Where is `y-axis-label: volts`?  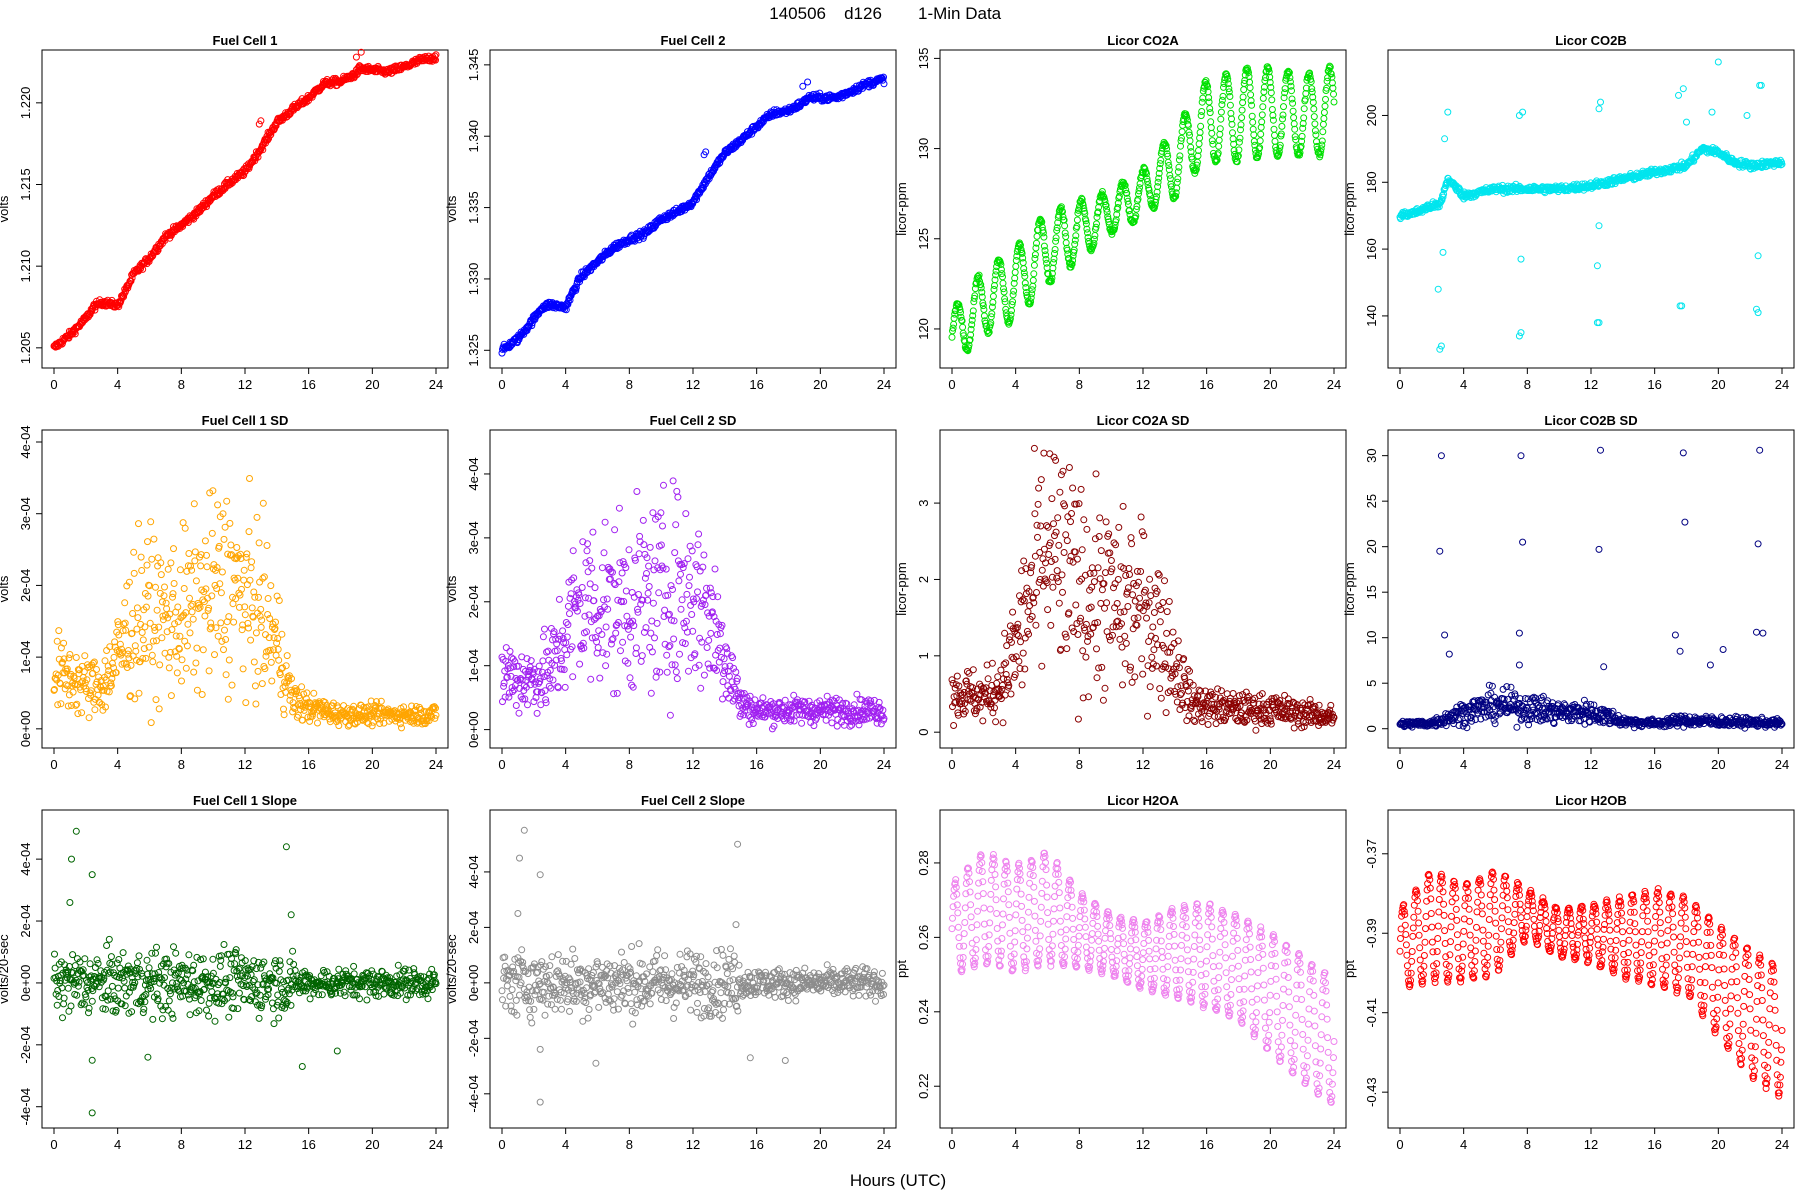 y-axis-label: volts is located at coordinates (5, 588).